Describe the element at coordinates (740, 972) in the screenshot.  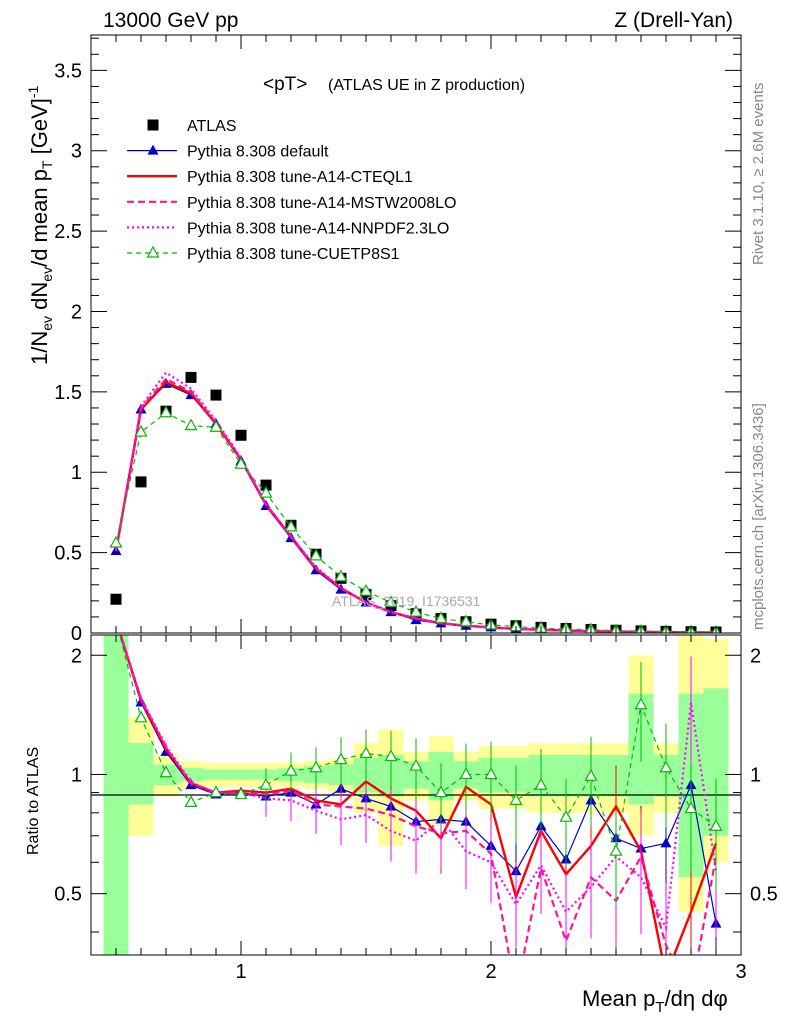
I see `x-tick-label: 3` at that location.